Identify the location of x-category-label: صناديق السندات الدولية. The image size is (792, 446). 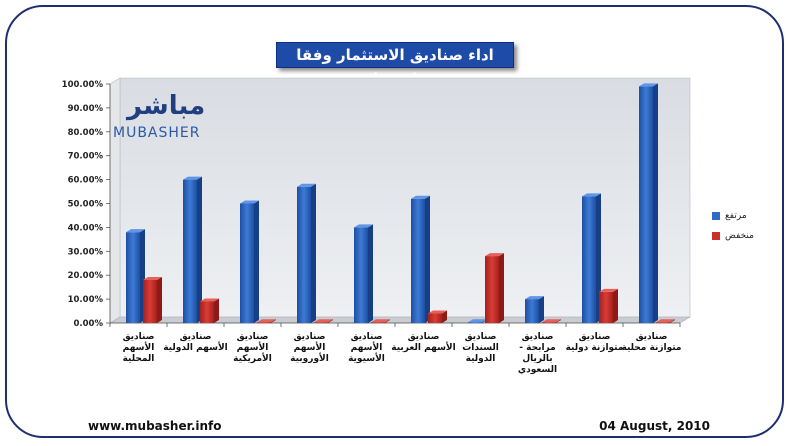
(480, 348).